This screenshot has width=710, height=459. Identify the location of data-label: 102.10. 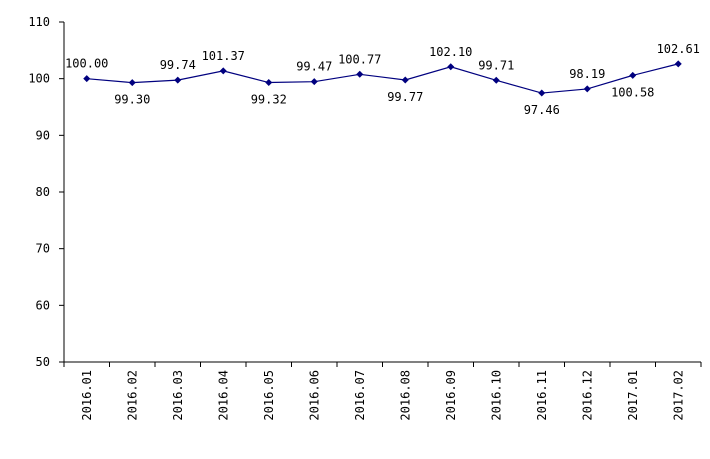
(450, 52).